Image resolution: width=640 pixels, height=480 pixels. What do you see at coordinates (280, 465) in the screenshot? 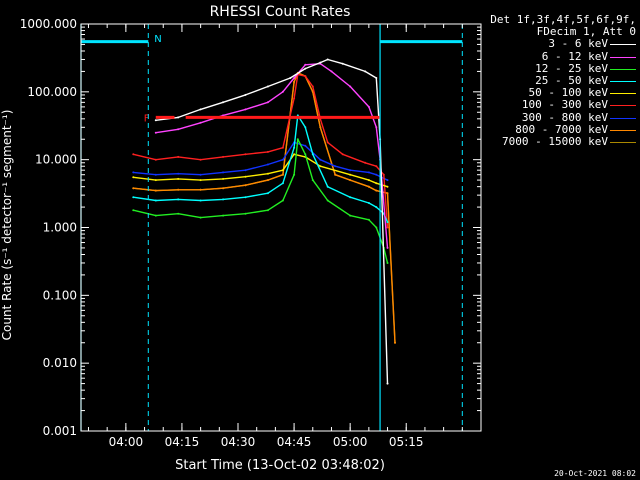
I see `x-axis-label: Start Time (13-Oct-02 03:48:02)` at bounding box center [280, 465].